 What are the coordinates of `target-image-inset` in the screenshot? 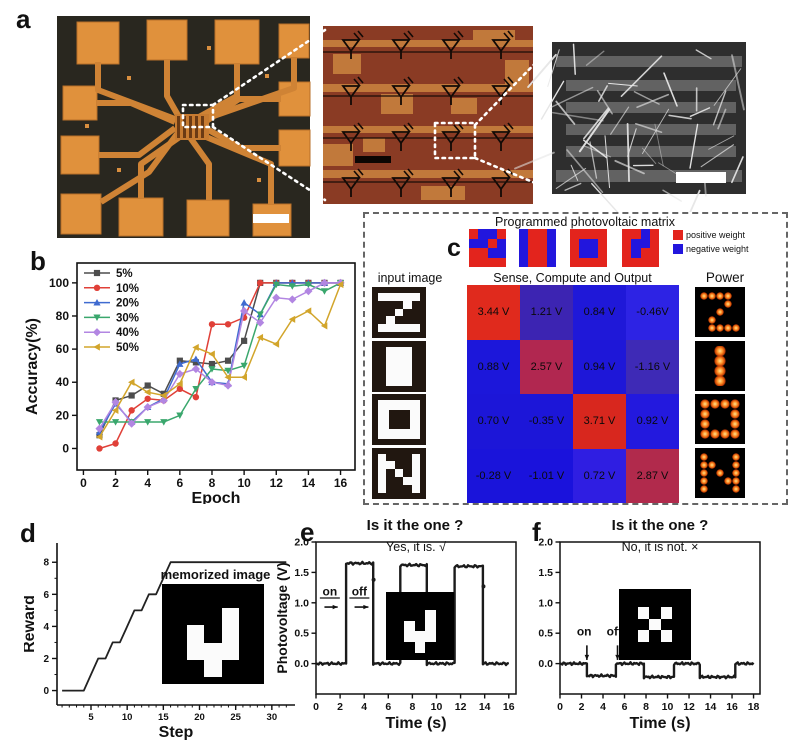 It's located at (420, 626).